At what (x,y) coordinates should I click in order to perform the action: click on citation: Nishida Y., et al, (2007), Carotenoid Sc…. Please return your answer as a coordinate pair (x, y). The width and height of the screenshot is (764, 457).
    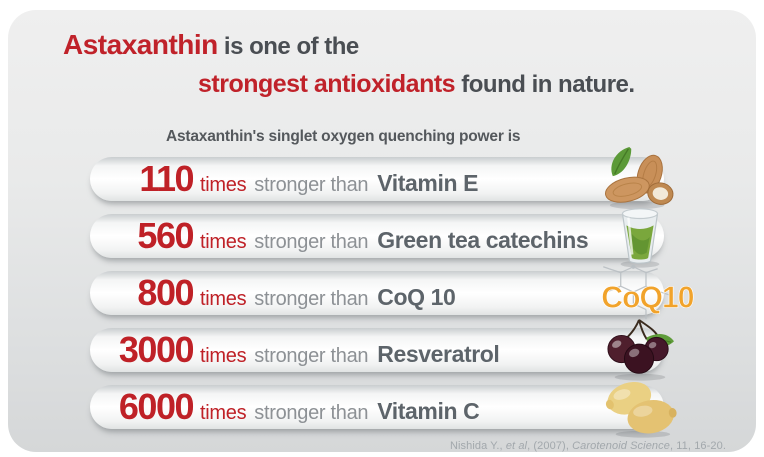
    Looking at the image, I should click on (367, 446).